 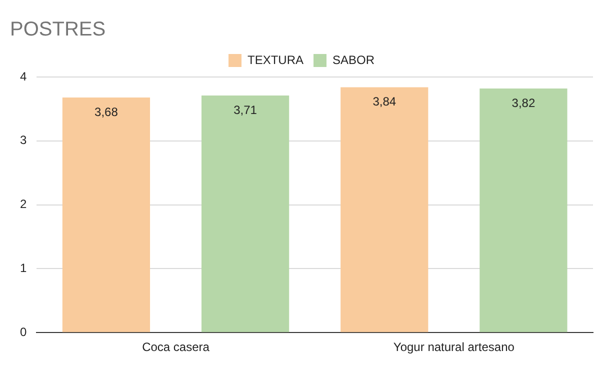 I want to click on y-tick-label: 1, so click(x=23, y=268).